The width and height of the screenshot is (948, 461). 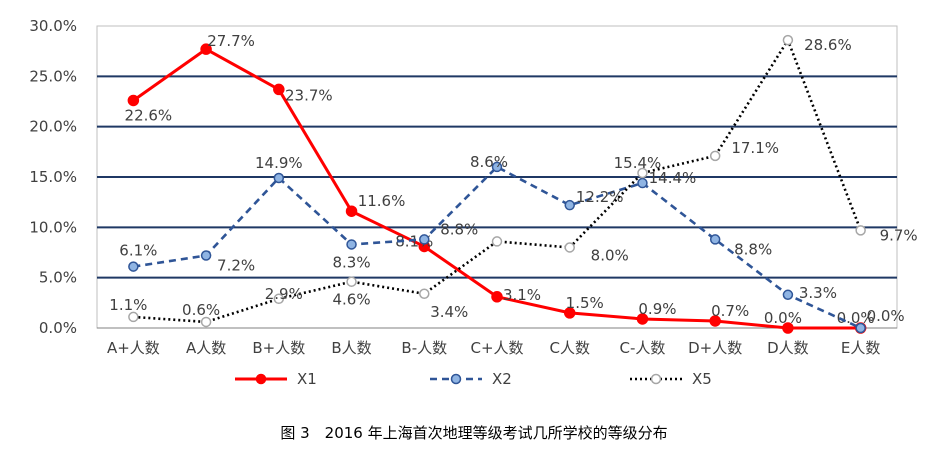 I want to click on data-label-X5: 8.0%, so click(x=610, y=255).